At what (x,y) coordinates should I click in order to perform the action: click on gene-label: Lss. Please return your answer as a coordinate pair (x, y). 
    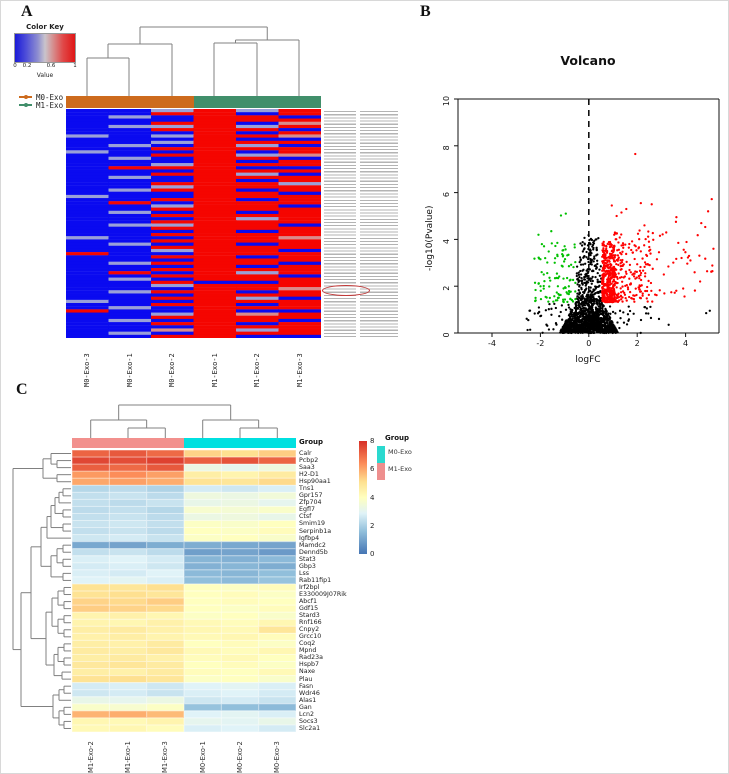
    Looking at the image, I should click on (304, 573).